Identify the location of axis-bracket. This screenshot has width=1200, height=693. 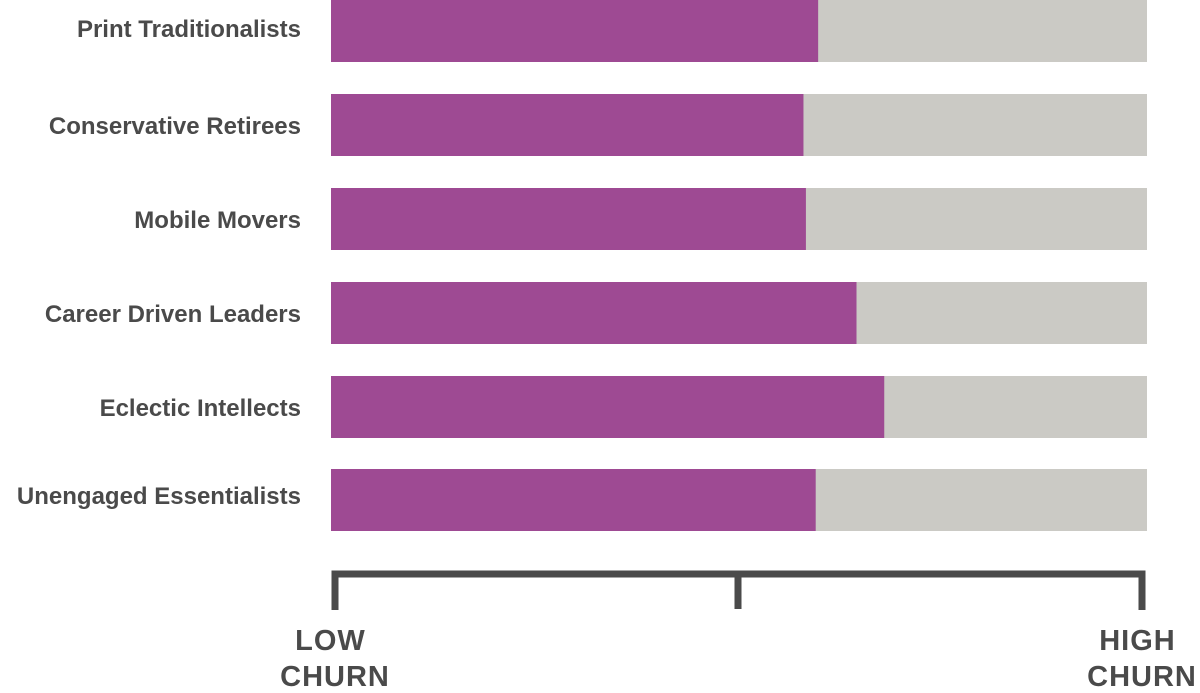
(738, 590).